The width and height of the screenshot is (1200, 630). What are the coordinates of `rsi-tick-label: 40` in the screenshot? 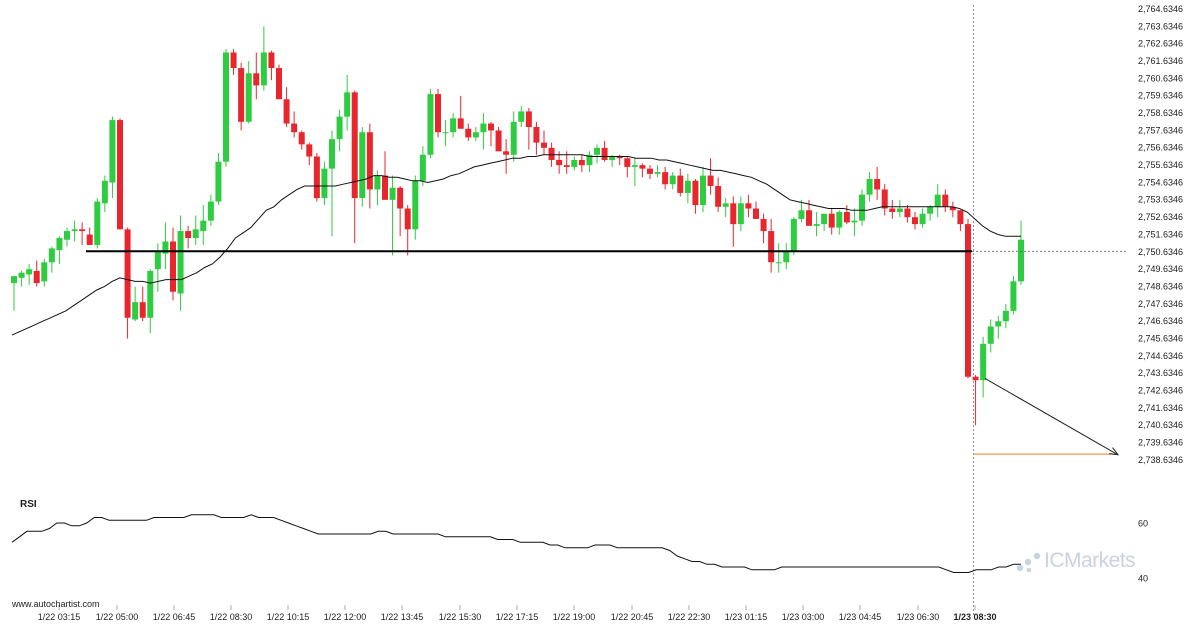 It's located at (1143, 579).